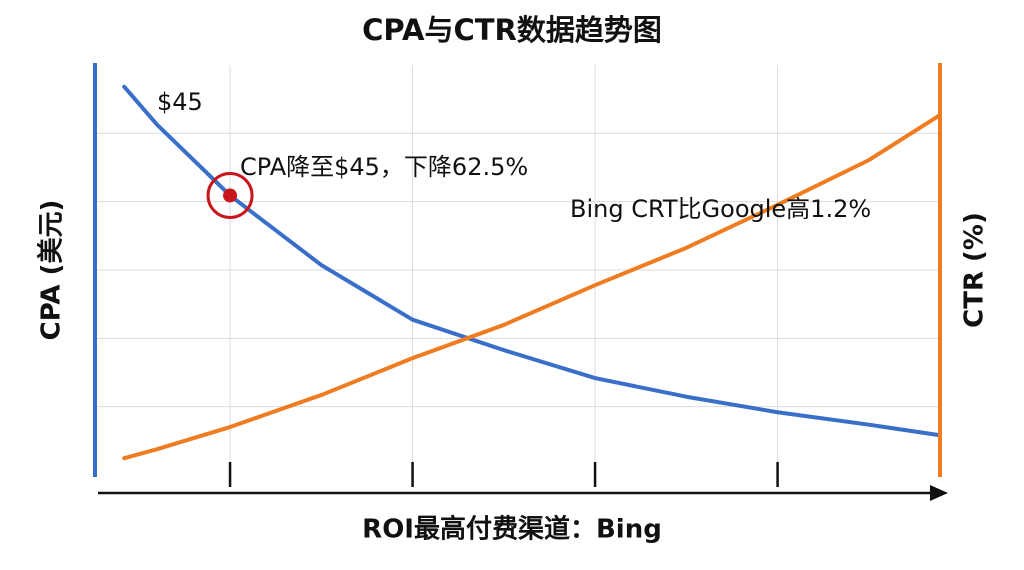  I want to click on highlight-ring, so click(230, 195).